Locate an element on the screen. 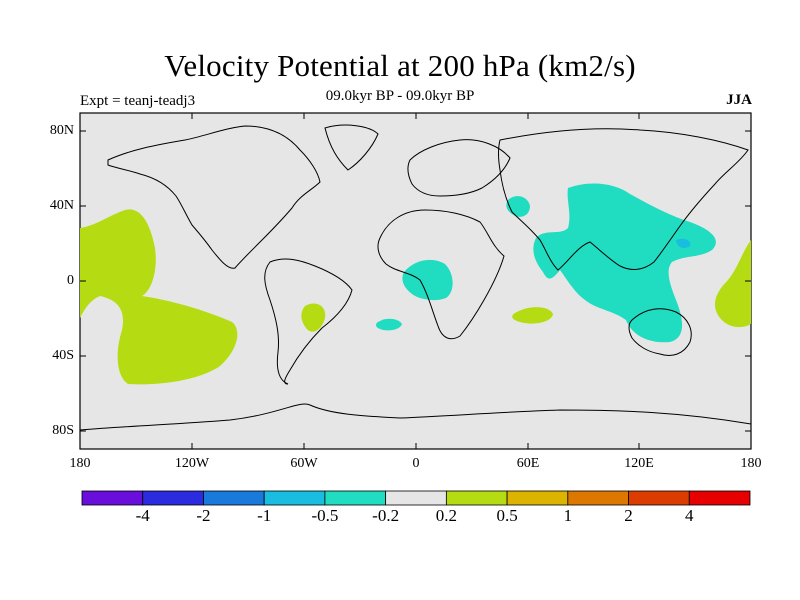 The image size is (800, 600). positive-anomaly-south-indian is located at coordinates (532, 315).